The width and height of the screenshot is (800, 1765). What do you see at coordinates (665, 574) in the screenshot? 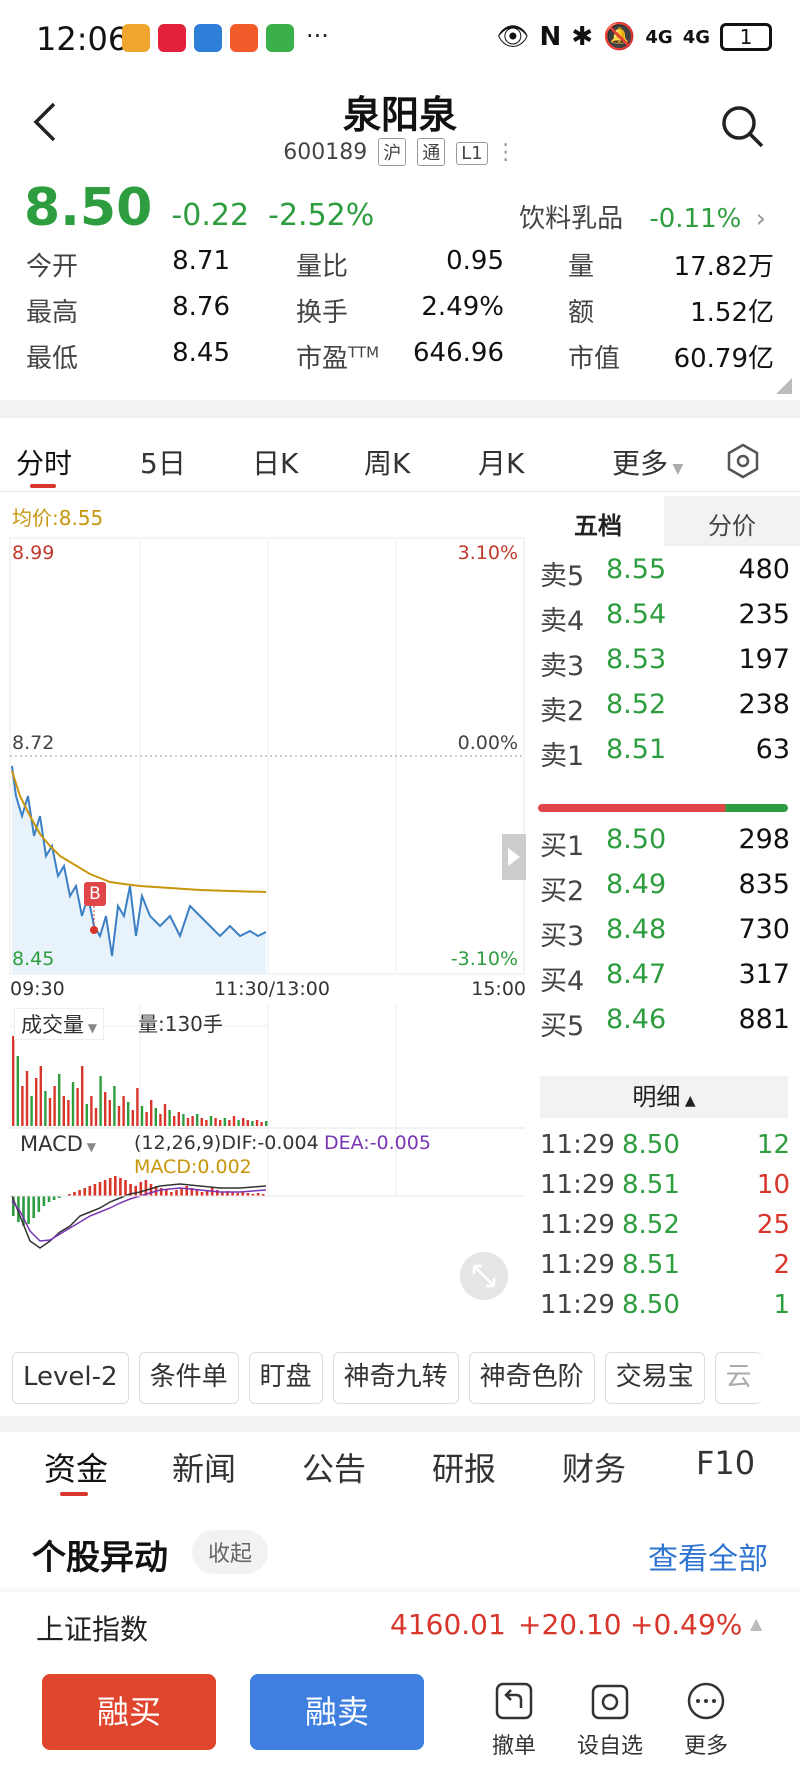
I see `ask-row: 卖5 8.55 480` at bounding box center [665, 574].